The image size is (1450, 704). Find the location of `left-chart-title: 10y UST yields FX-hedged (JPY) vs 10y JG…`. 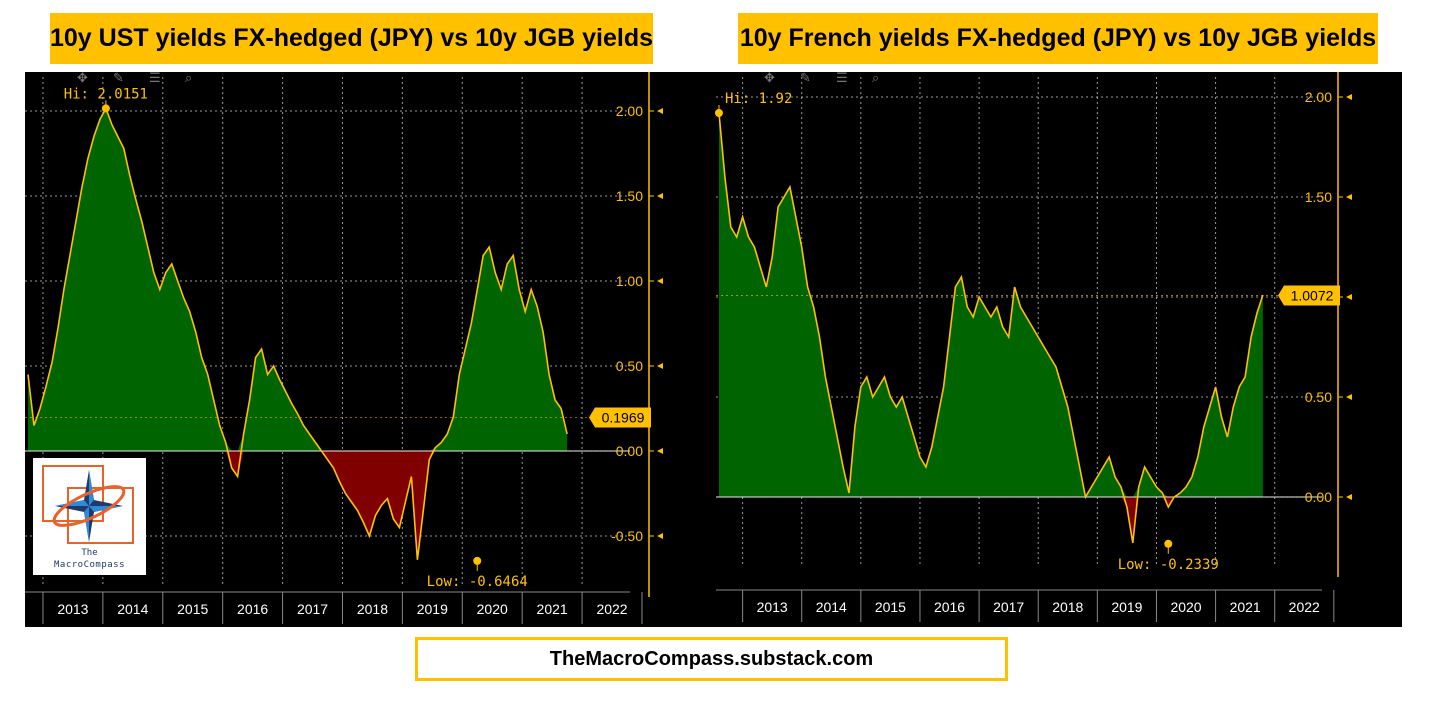

left-chart-title: 10y UST yields FX-hedged (JPY) vs 10y JG… is located at coordinates (351, 38).